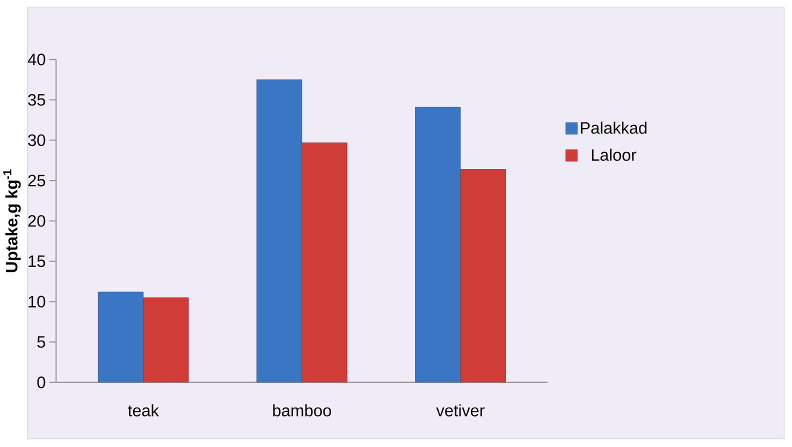 Image resolution: width=792 pixels, height=447 pixels. Describe the element at coordinates (37, 302) in the screenshot. I see `y-tick-label: 10` at that location.